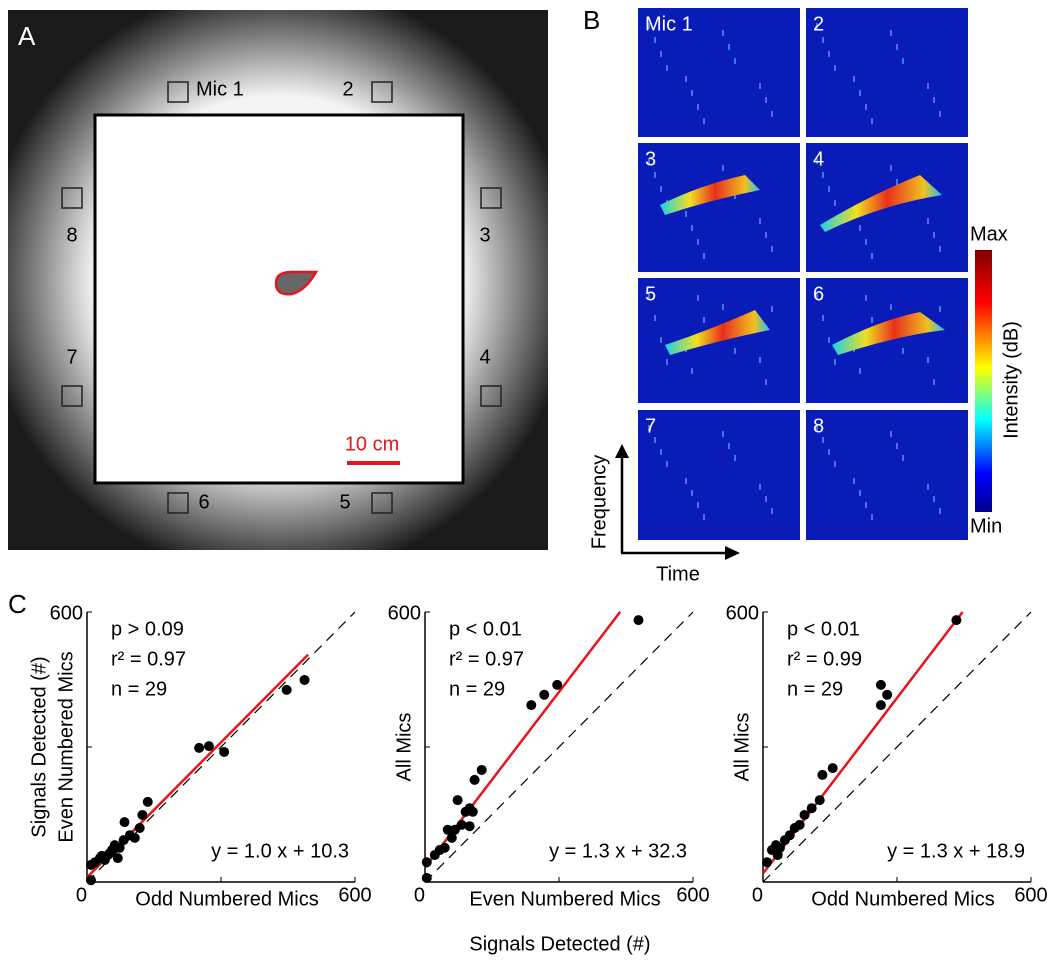 The height and width of the screenshot is (968, 1050). Describe the element at coordinates (484, 235) in the screenshot. I see `mic-label: 3` at that location.